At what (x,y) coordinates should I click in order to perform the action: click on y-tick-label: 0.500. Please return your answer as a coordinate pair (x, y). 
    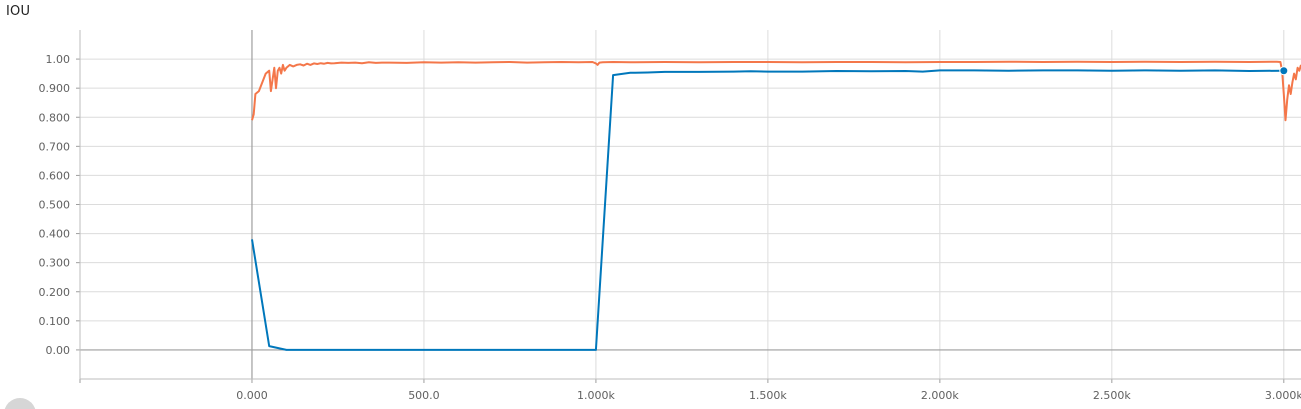
    Looking at the image, I should click on (55, 205).